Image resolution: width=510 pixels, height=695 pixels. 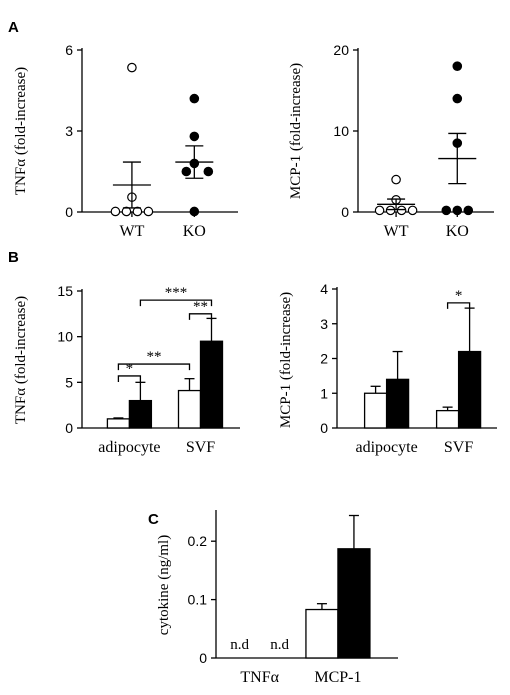 What do you see at coordinates (198, 600) in the screenshot?
I see `y-tick-label: 0.1` at bounding box center [198, 600].